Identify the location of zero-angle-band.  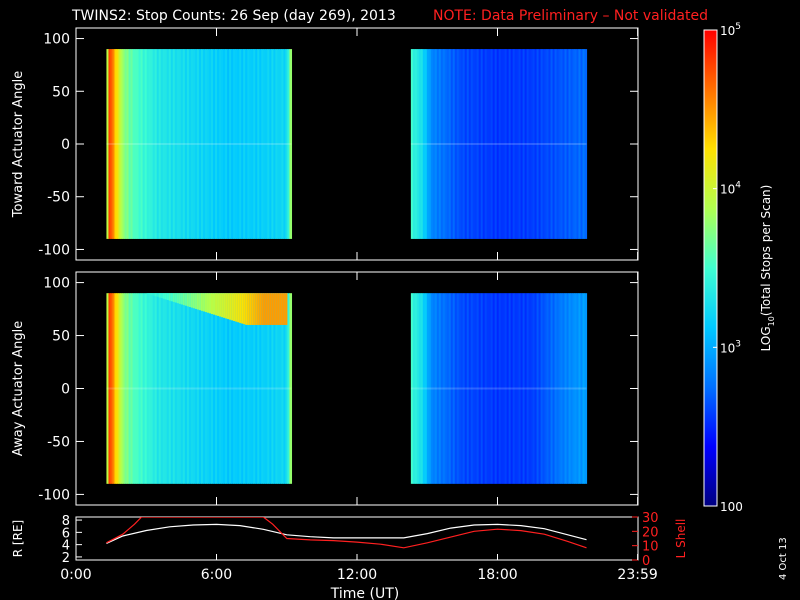
(498, 388).